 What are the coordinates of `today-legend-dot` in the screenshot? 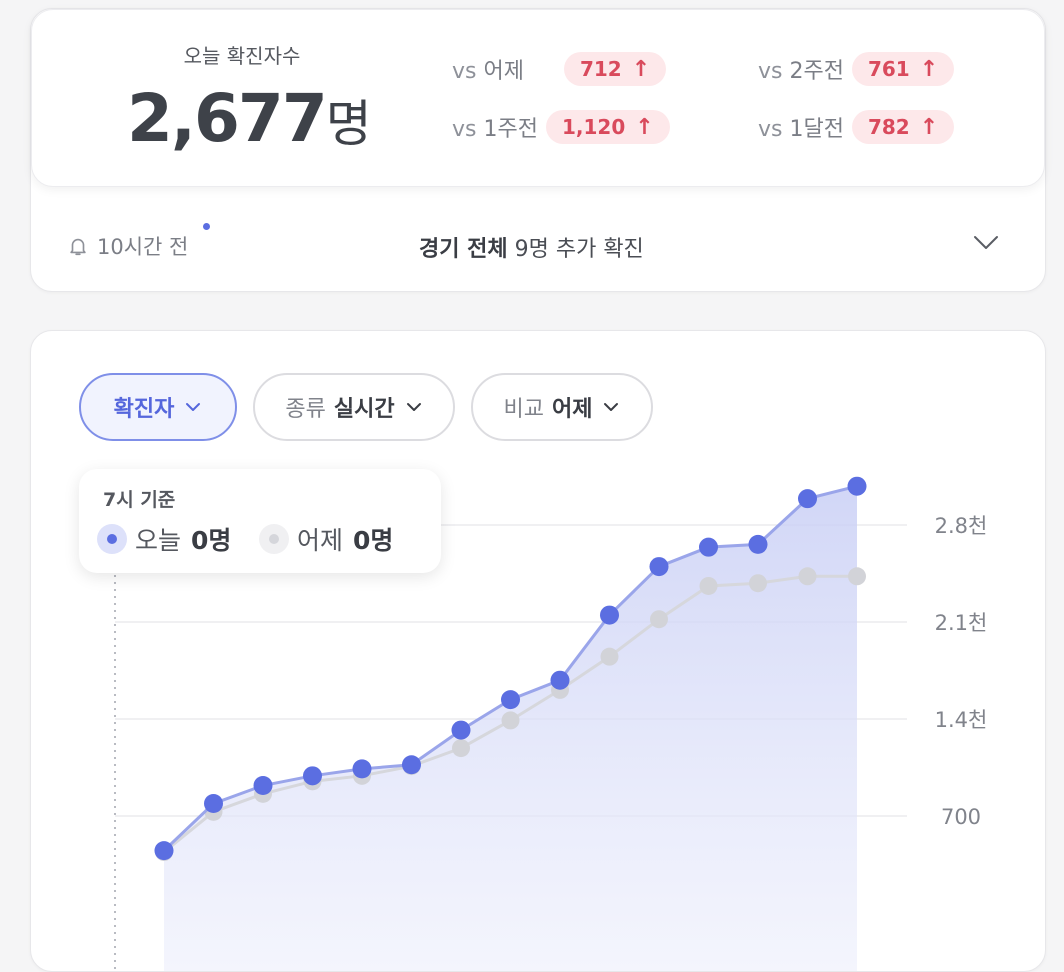 It's located at (112, 539).